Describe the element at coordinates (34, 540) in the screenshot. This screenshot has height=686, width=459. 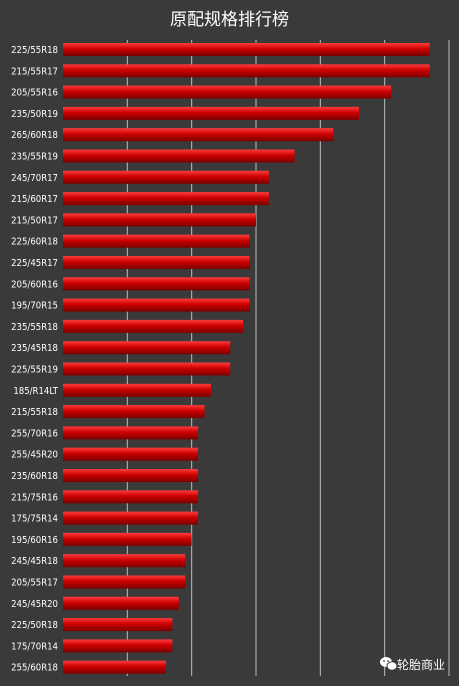
I see `category-label: 195/60R16` at that location.